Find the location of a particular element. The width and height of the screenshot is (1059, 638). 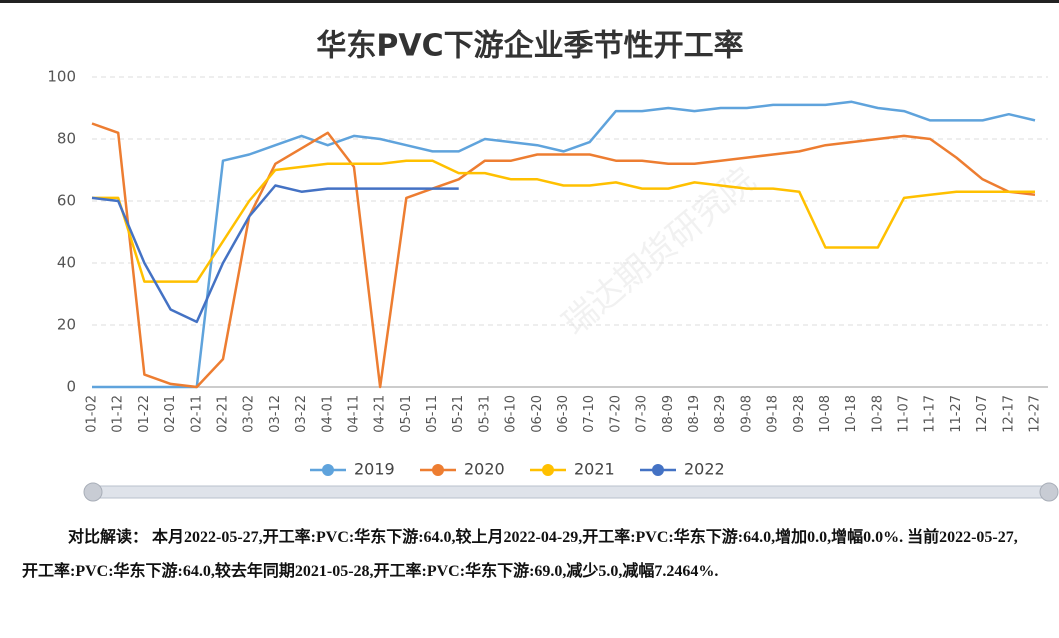

x-tick-label: 01-02 is located at coordinates (92, 414).